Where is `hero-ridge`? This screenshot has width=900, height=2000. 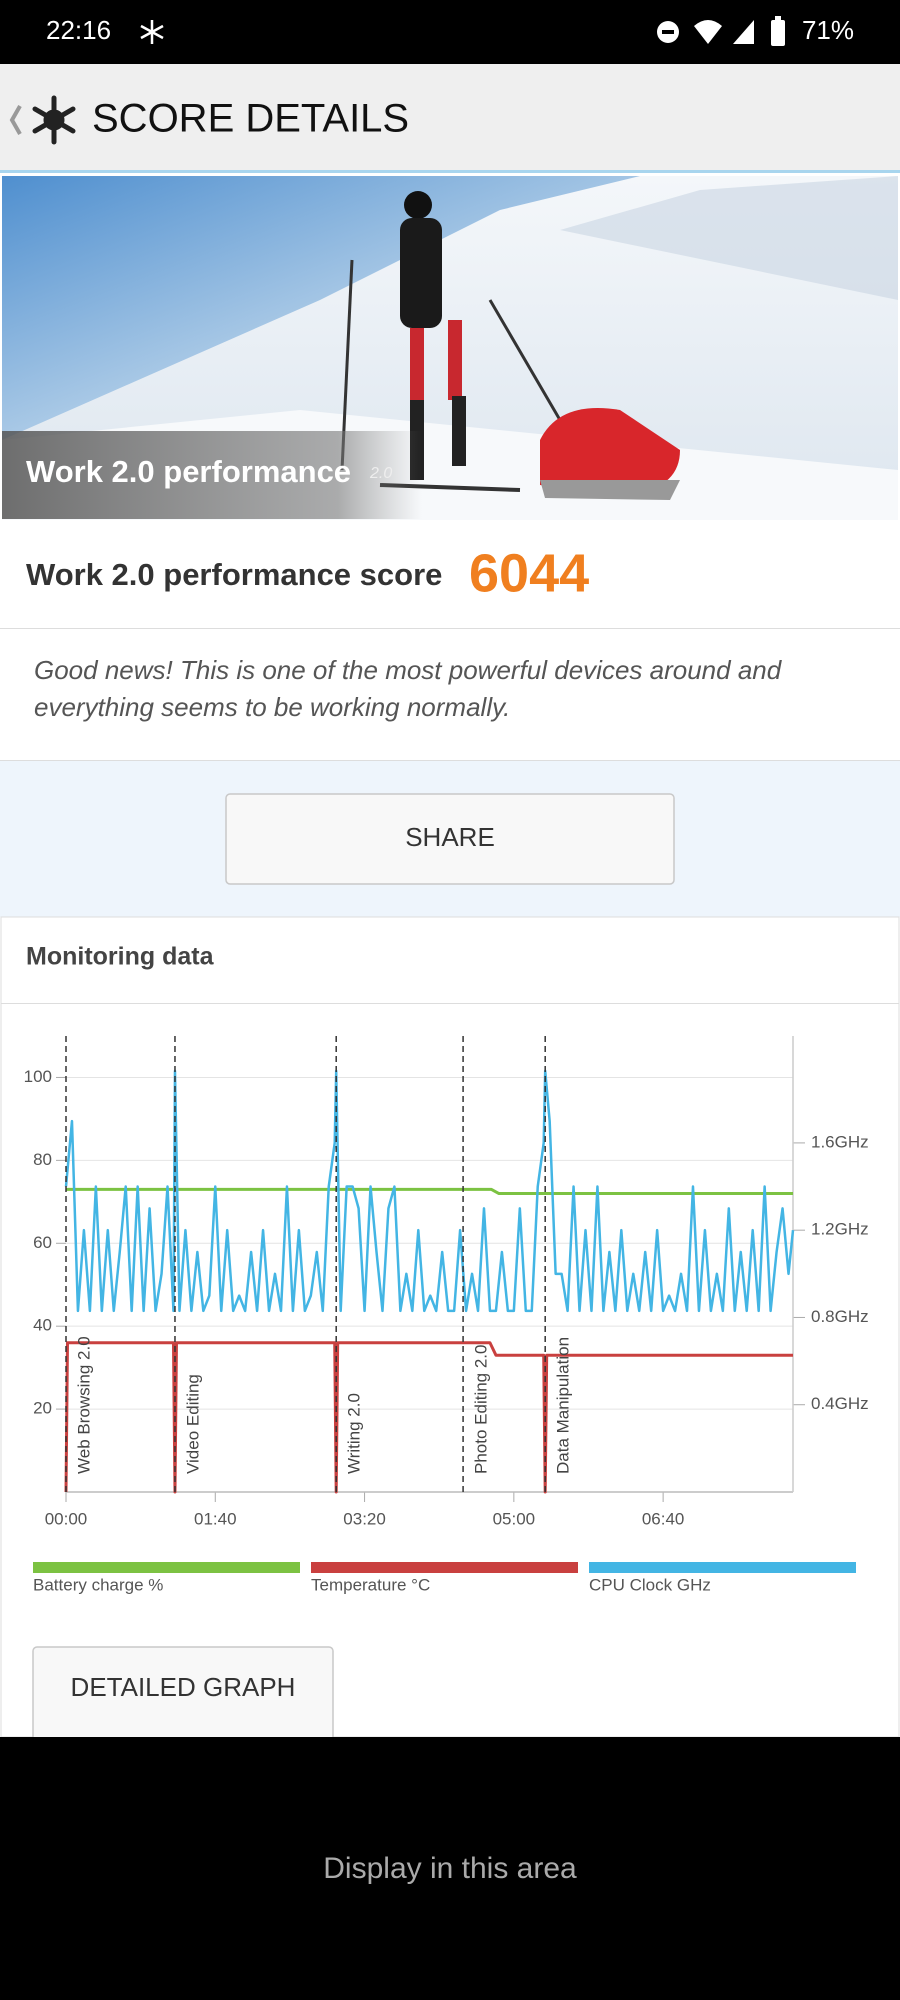
hero-ridge is located at coordinates (729, 238).